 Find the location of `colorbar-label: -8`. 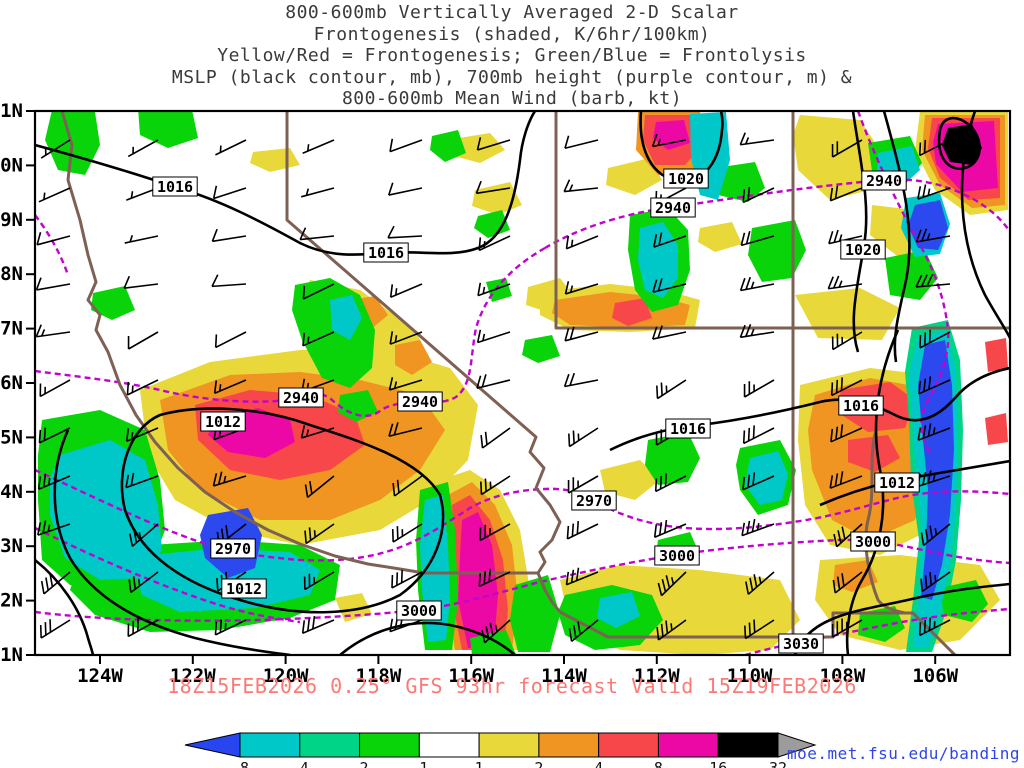

colorbar-label: -8 is located at coordinates (240, 763).